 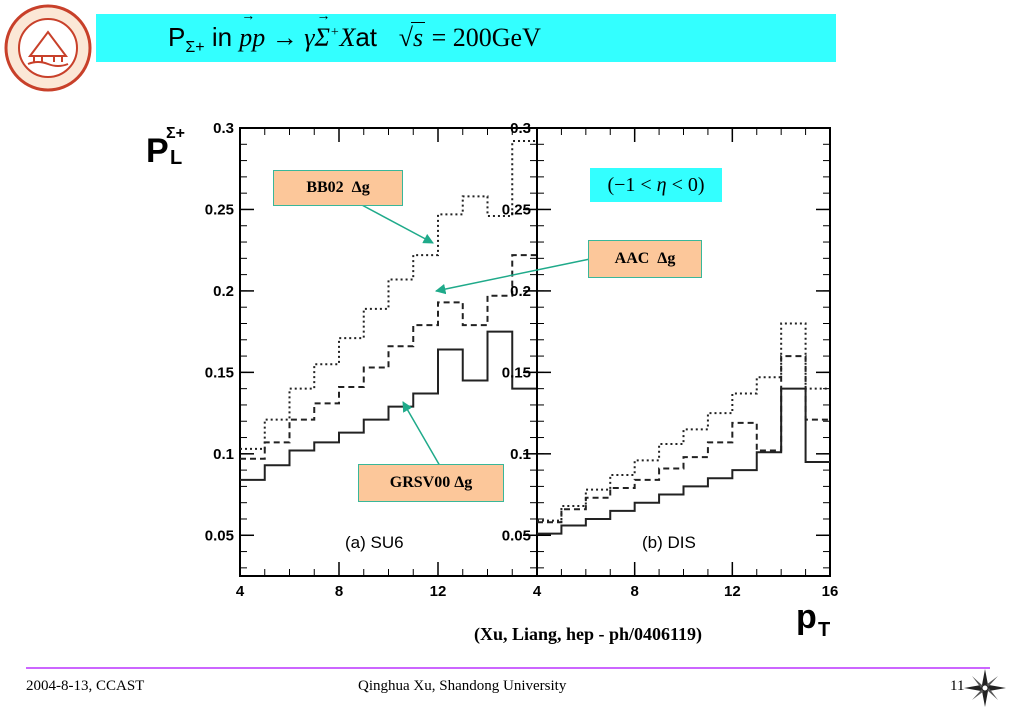 What do you see at coordinates (588, 634) in the screenshot?
I see `citation: (Xu, Liang, hep - ph/0406119)` at bounding box center [588, 634].